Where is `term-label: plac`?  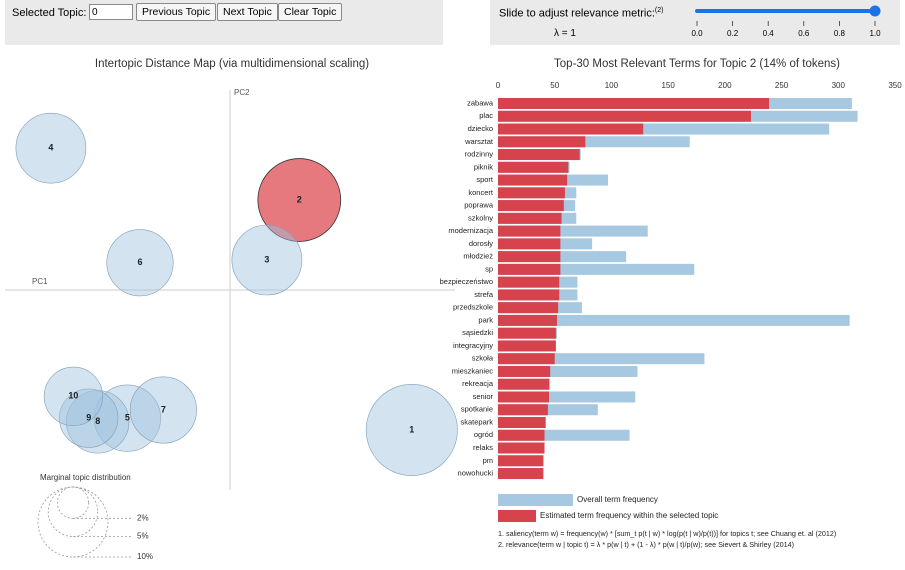 term-label: plac is located at coordinates (486, 115).